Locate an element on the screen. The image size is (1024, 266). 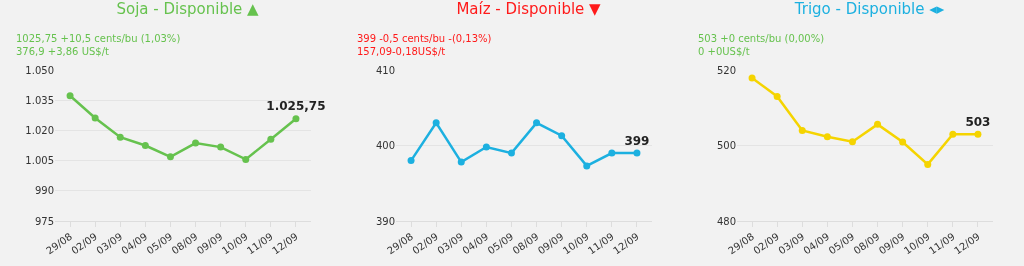
data-label: 1.025,75 is located at coordinates (296, 106).